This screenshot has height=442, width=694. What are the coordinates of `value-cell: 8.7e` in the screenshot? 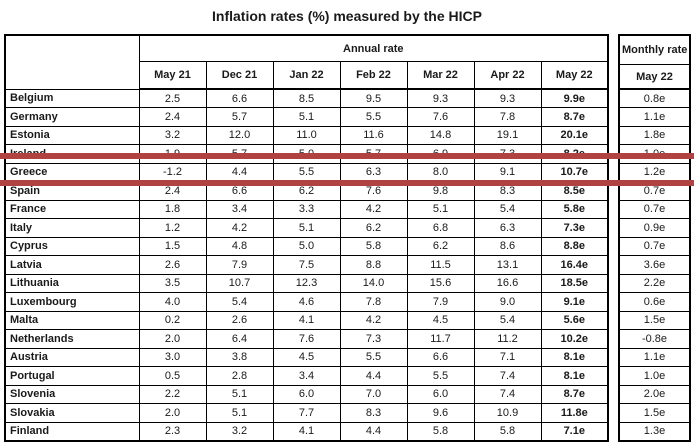 It's located at (574, 117).